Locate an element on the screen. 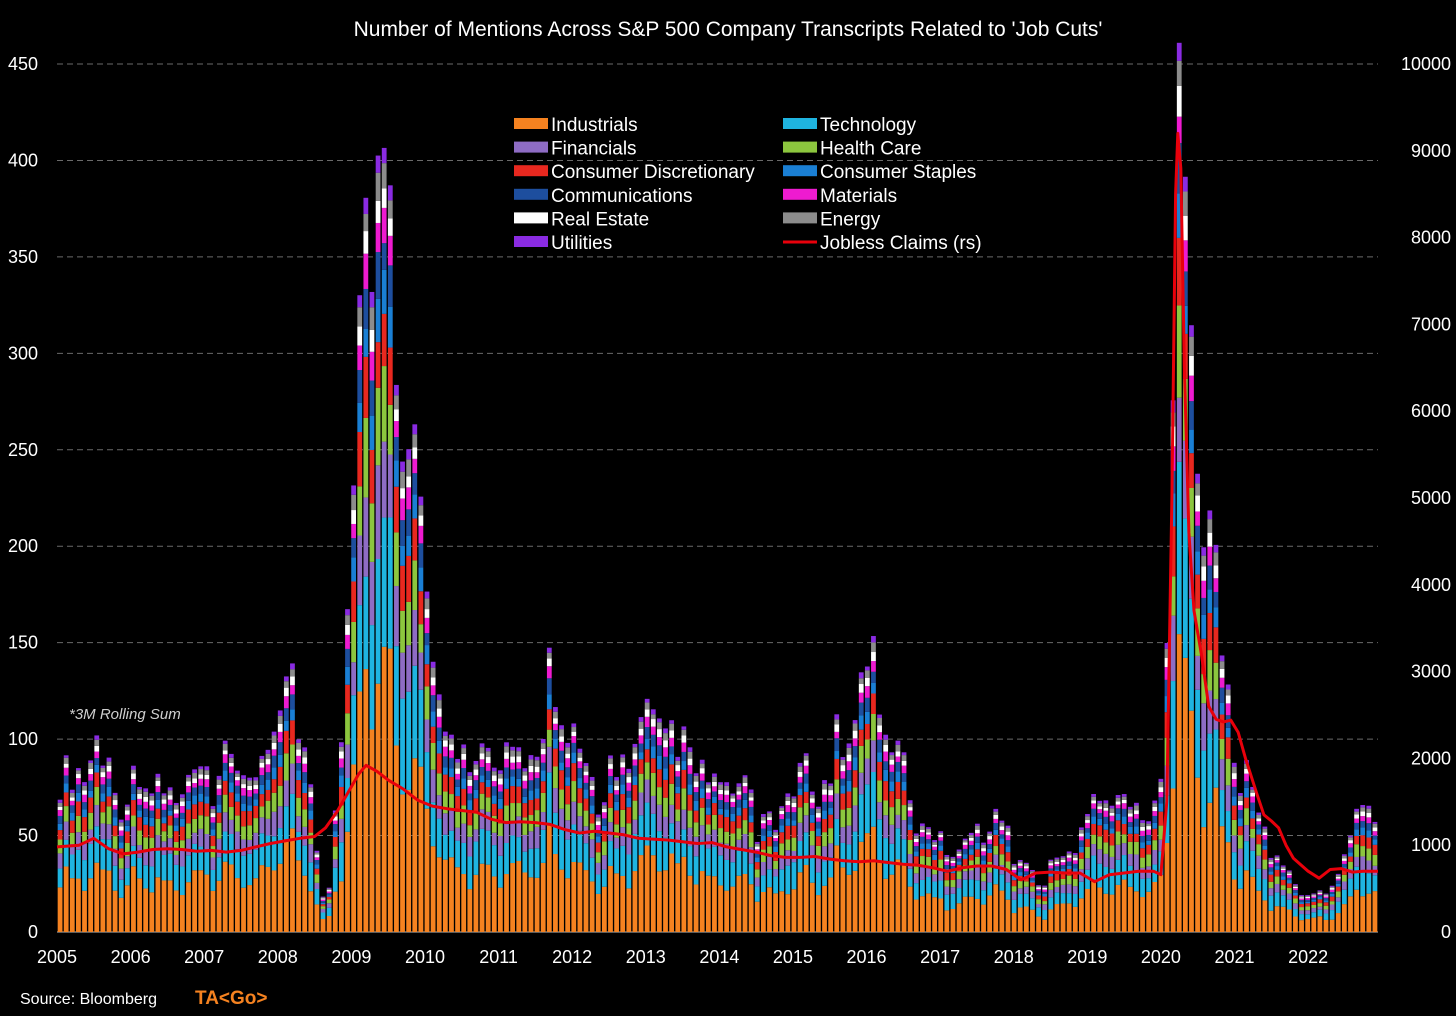  x-tick-label: 2010 is located at coordinates (425, 957).